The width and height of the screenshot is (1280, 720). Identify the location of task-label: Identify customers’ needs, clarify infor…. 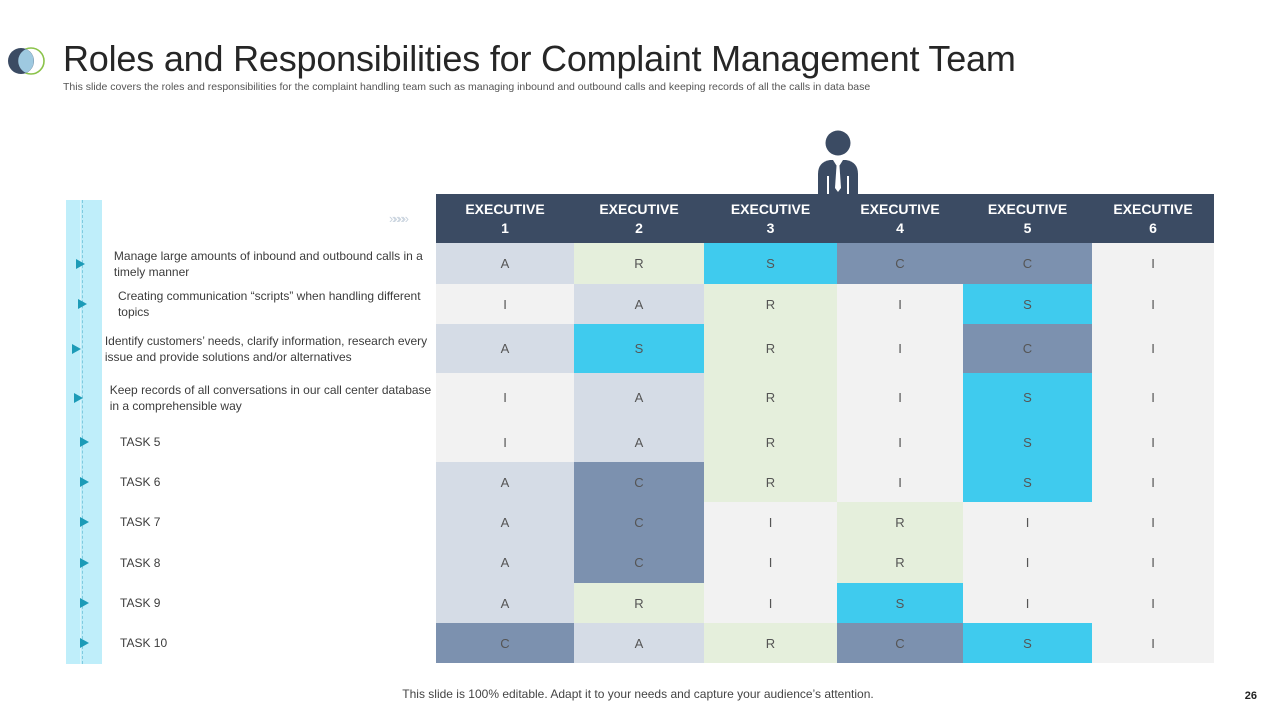
(266, 348).